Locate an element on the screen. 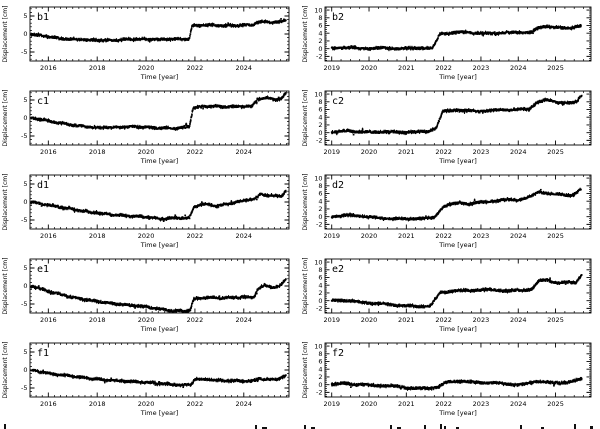  subplot-d1-canvas is located at coordinates (150, 210).